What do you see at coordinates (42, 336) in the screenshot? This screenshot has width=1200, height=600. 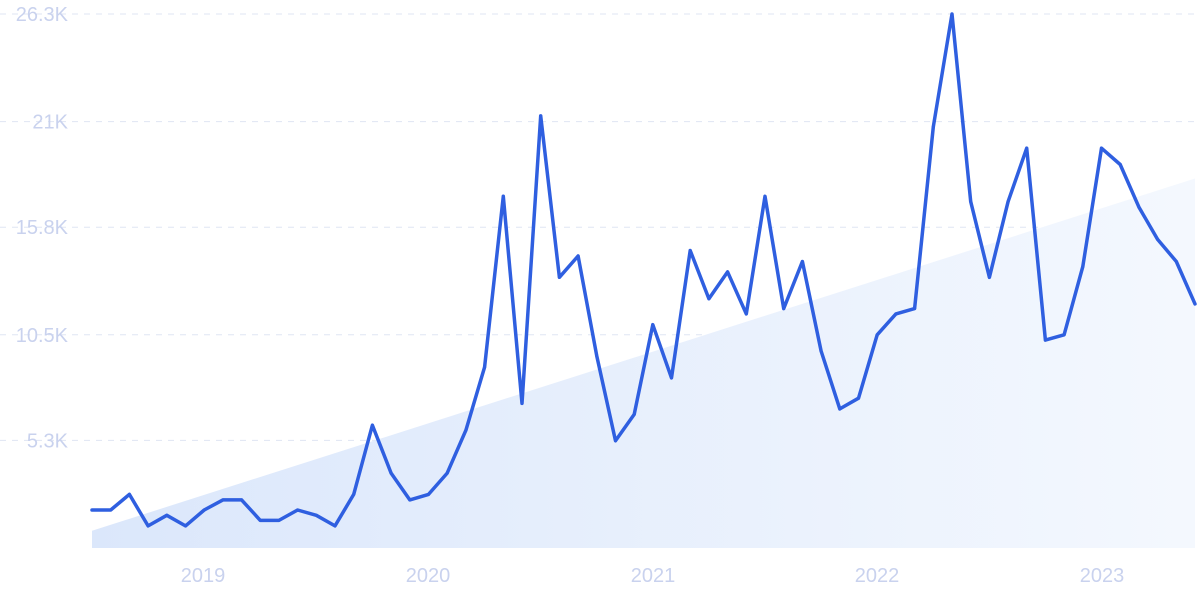 I see `y-tick-label: 10.5K` at bounding box center [42, 336].